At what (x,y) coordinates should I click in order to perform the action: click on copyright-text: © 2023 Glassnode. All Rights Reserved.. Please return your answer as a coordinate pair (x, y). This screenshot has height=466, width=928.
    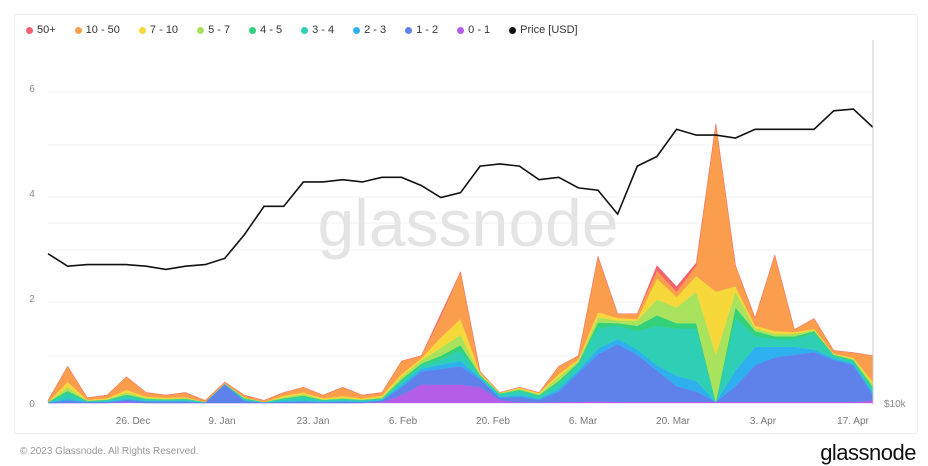
    Looking at the image, I should click on (109, 451).